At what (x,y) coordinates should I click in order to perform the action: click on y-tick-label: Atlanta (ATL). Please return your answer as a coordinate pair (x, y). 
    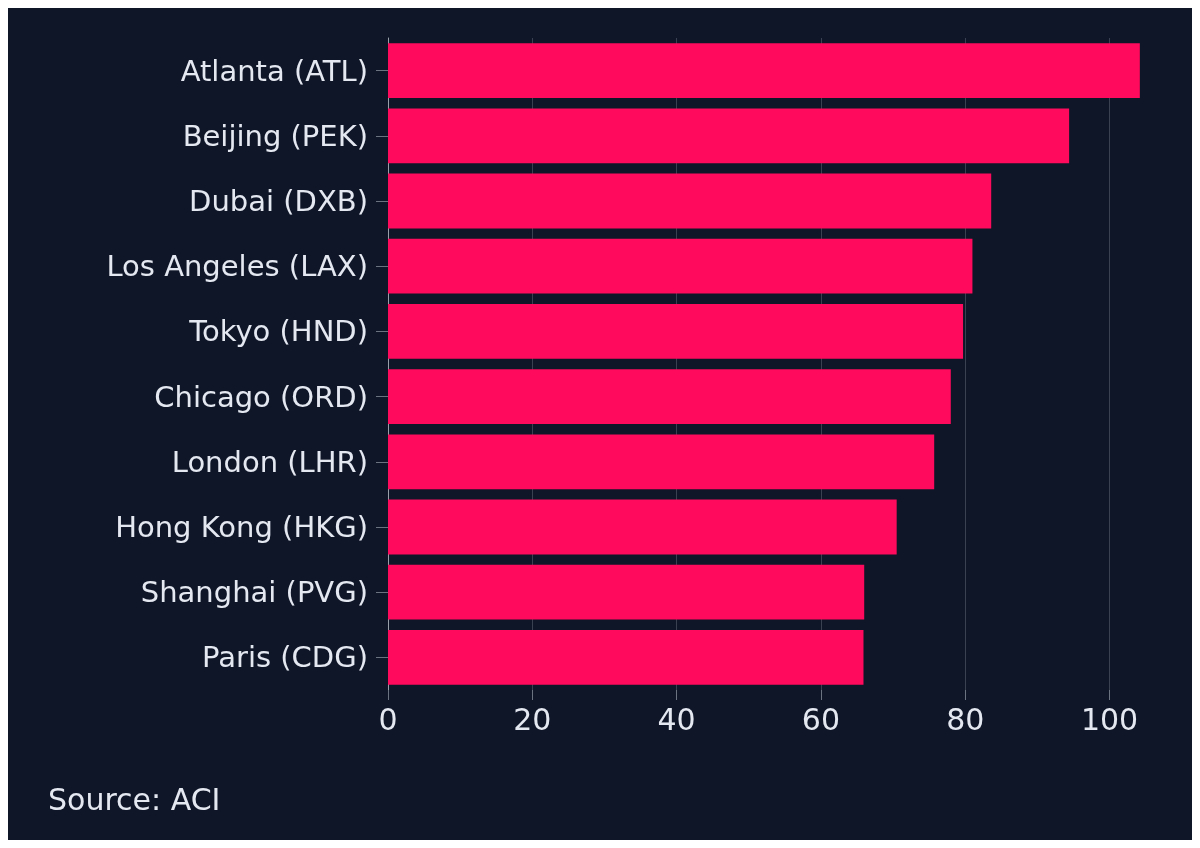
    Looking at the image, I should click on (274, 70).